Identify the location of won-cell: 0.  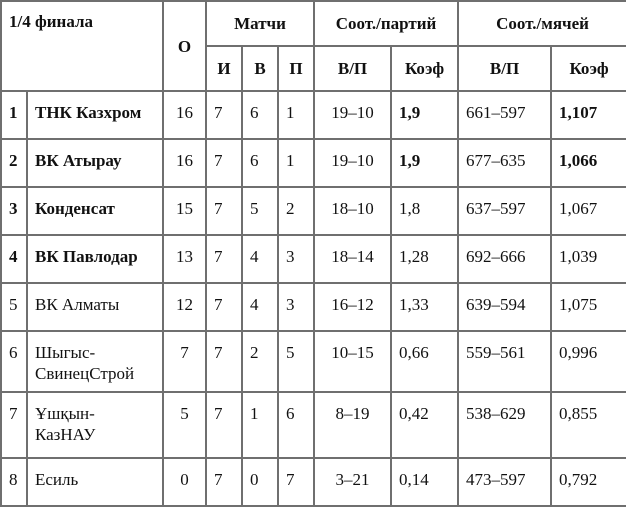
(260, 482).